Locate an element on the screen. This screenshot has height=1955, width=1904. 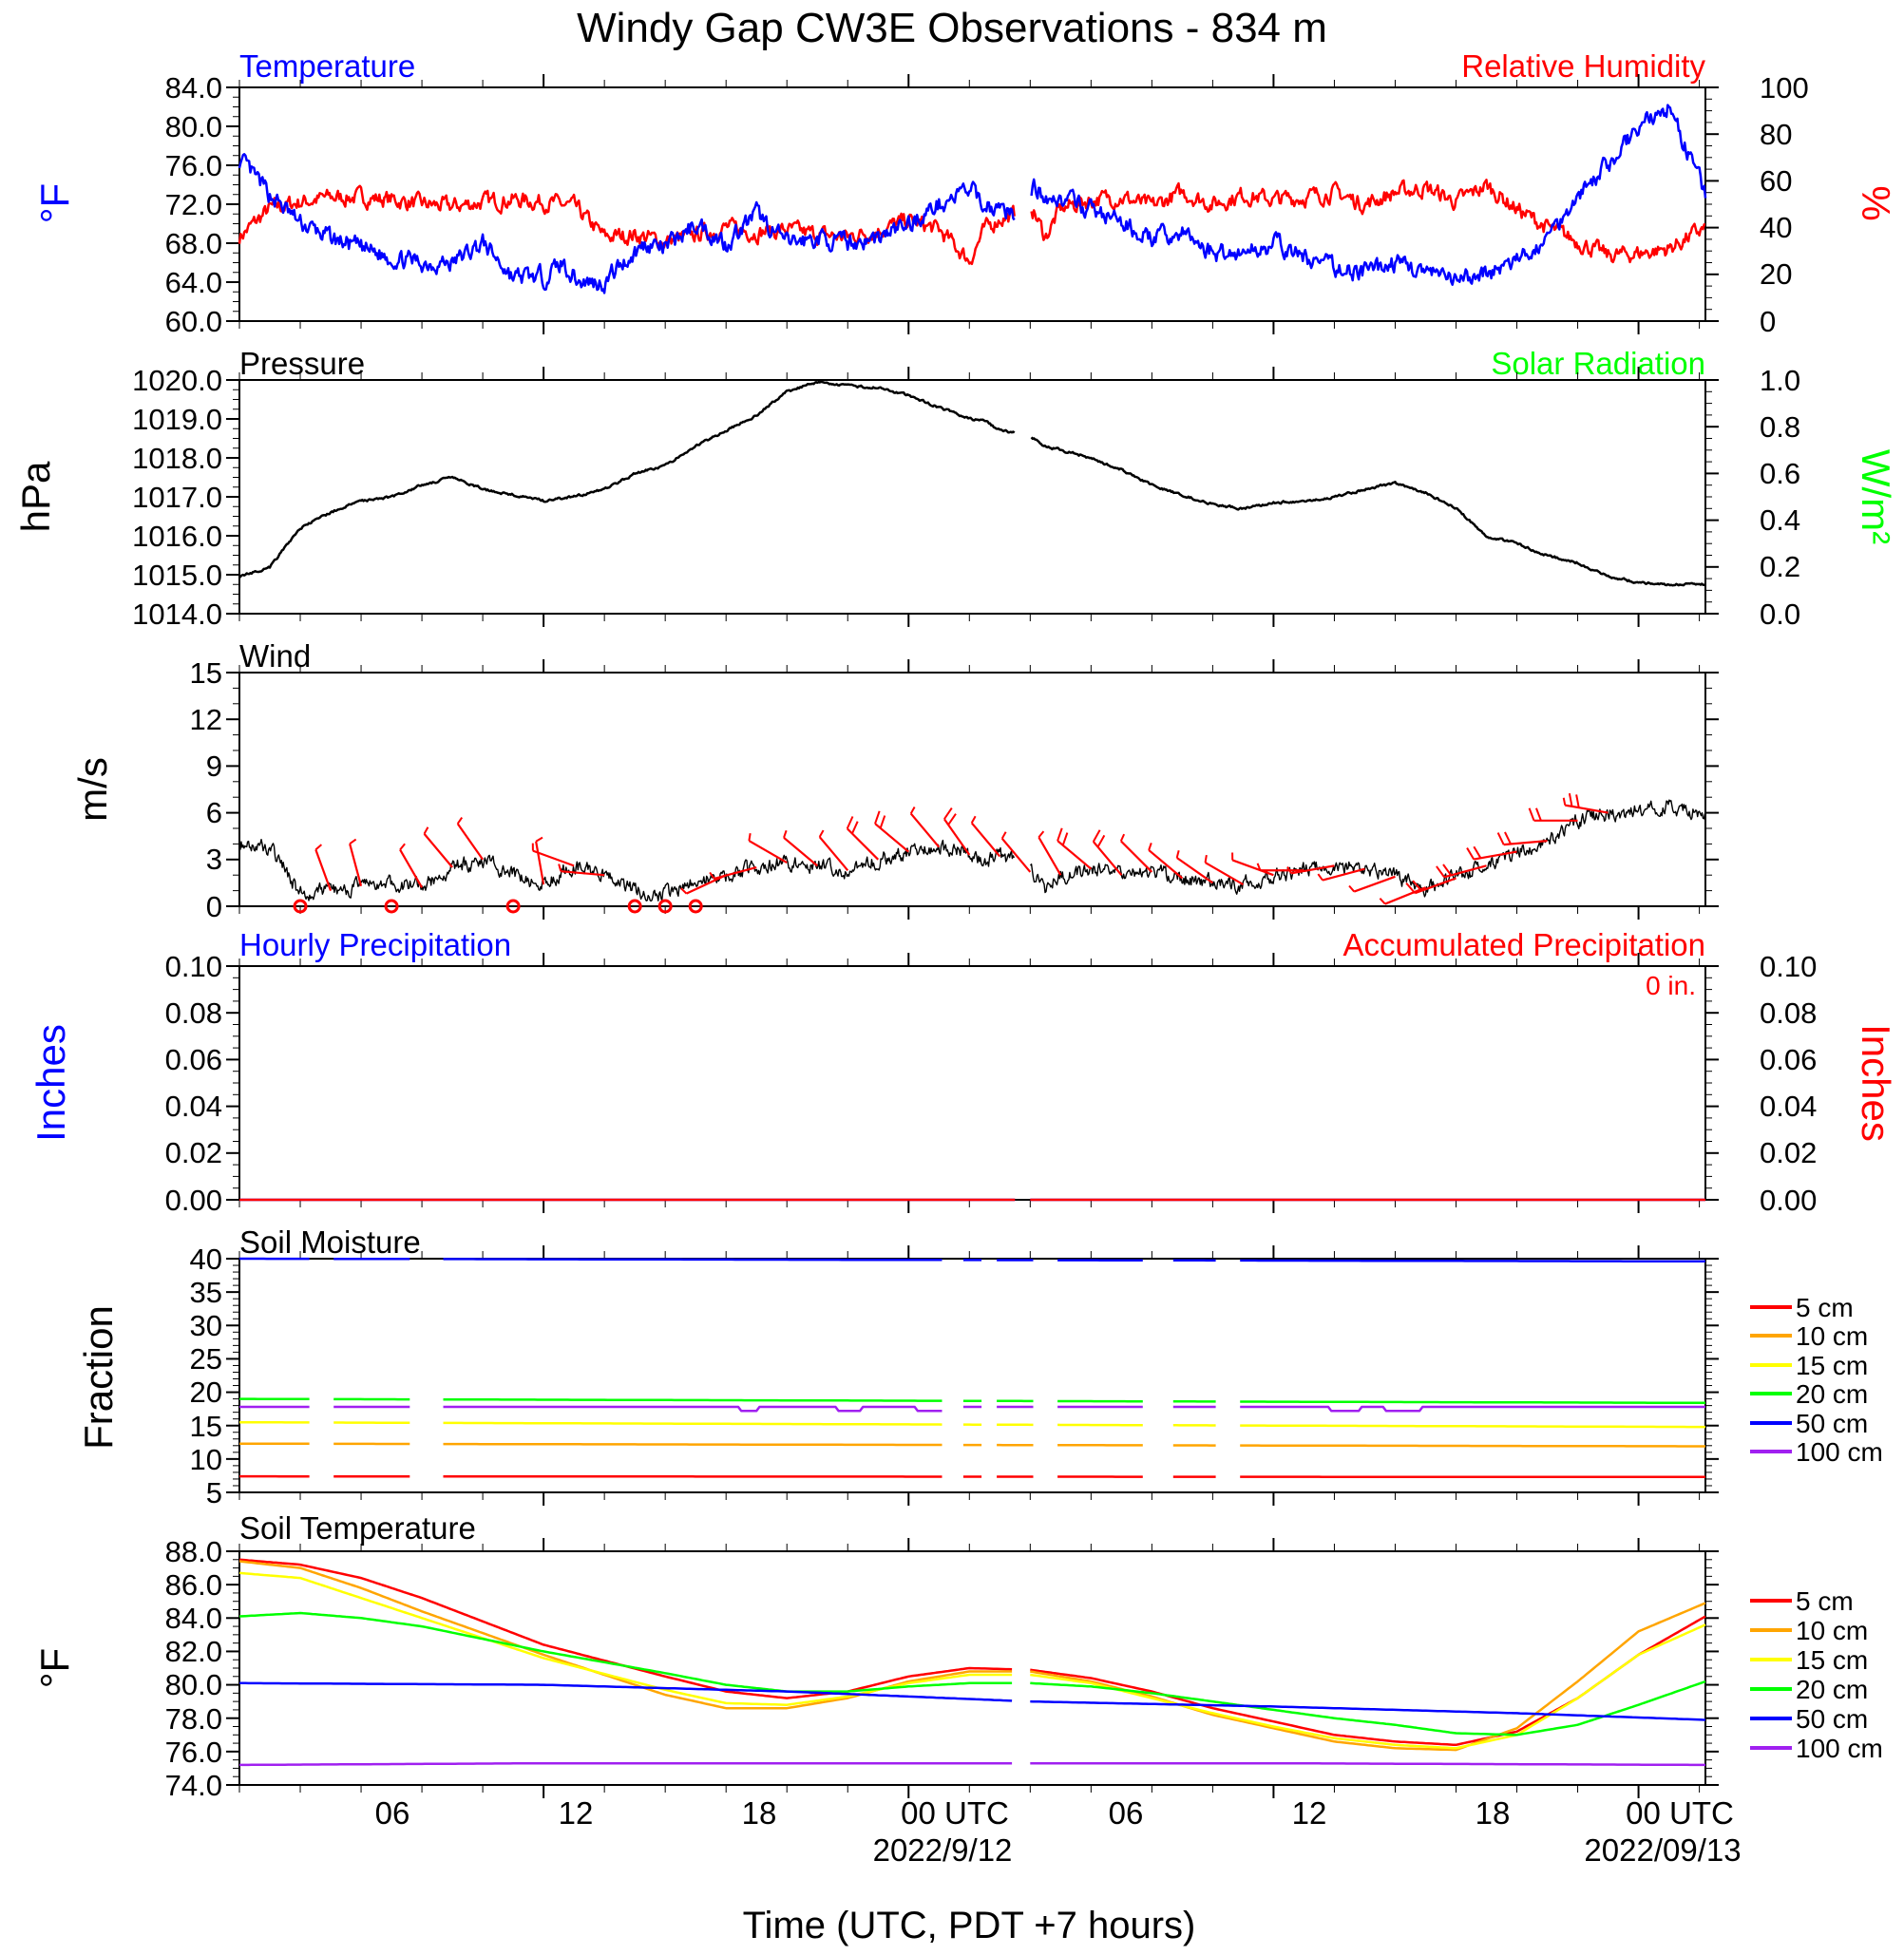
legend-label: 50 cm is located at coordinates (1832, 1719).